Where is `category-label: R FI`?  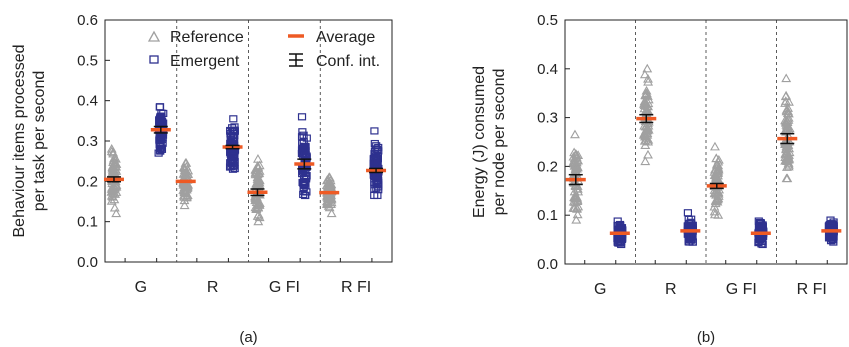
category-label: R FI is located at coordinates (812, 289).